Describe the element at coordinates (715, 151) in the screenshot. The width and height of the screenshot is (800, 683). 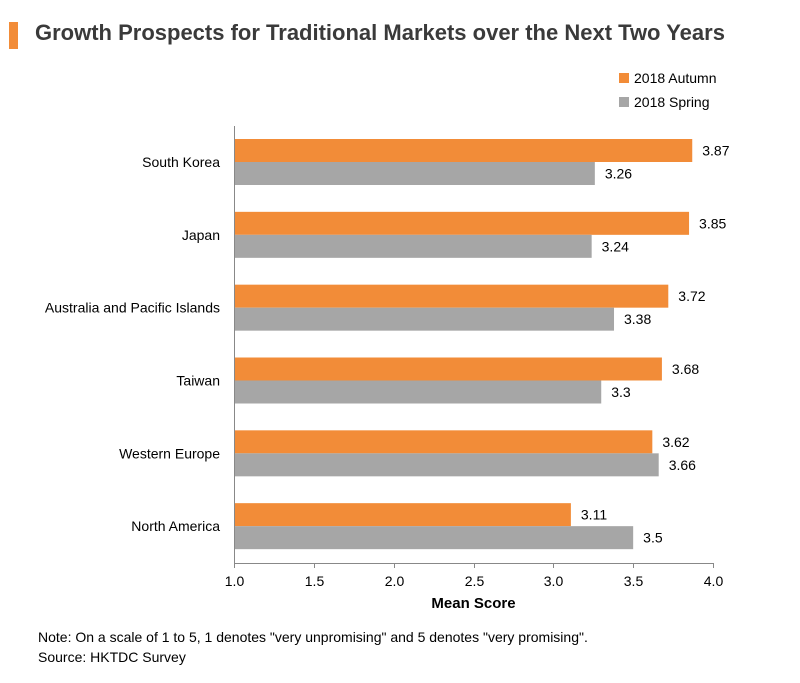
I see `value-label-1-1: 3.87` at that location.